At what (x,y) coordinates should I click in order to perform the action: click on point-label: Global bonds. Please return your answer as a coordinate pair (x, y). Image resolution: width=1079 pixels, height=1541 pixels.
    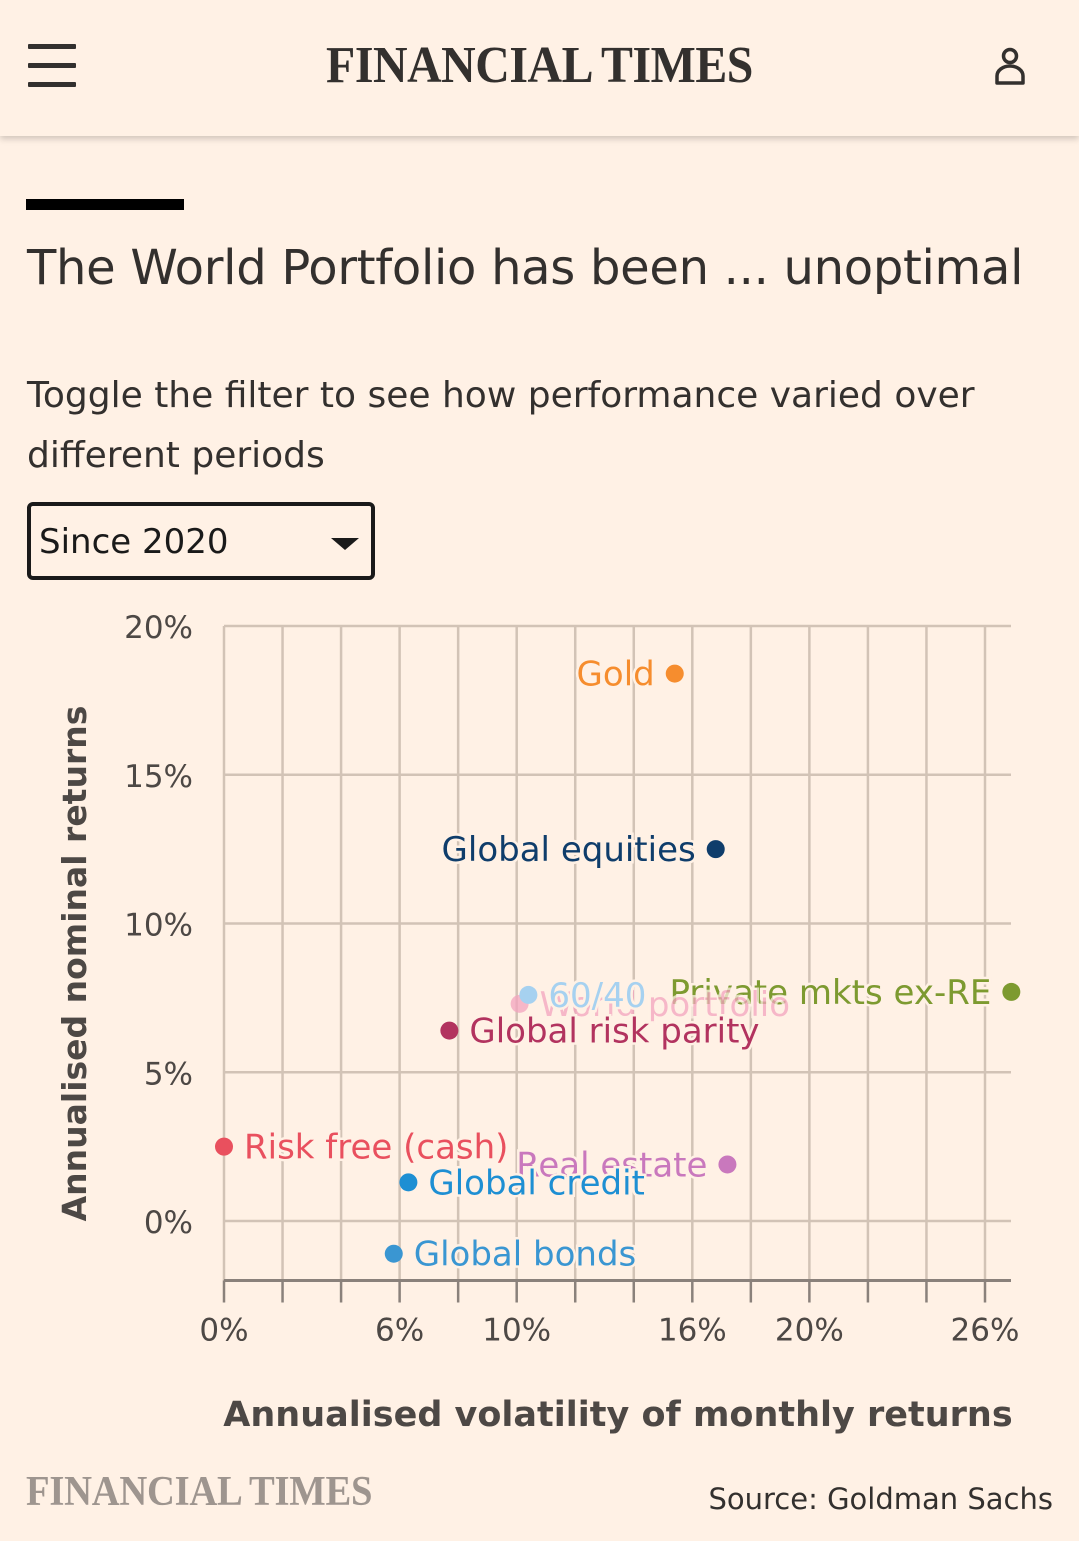
    Looking at the image, I should click on (525, 1255).